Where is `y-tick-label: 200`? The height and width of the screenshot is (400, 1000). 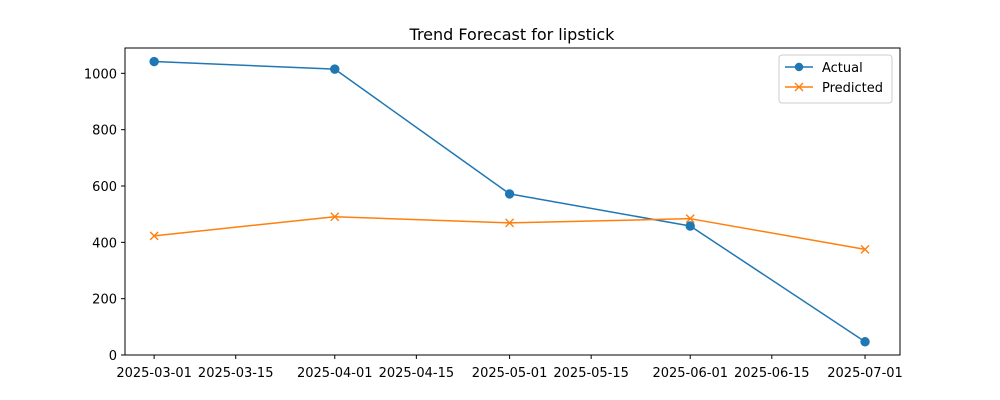 y-tick-label: 200 is located at coordinates (104, 300).